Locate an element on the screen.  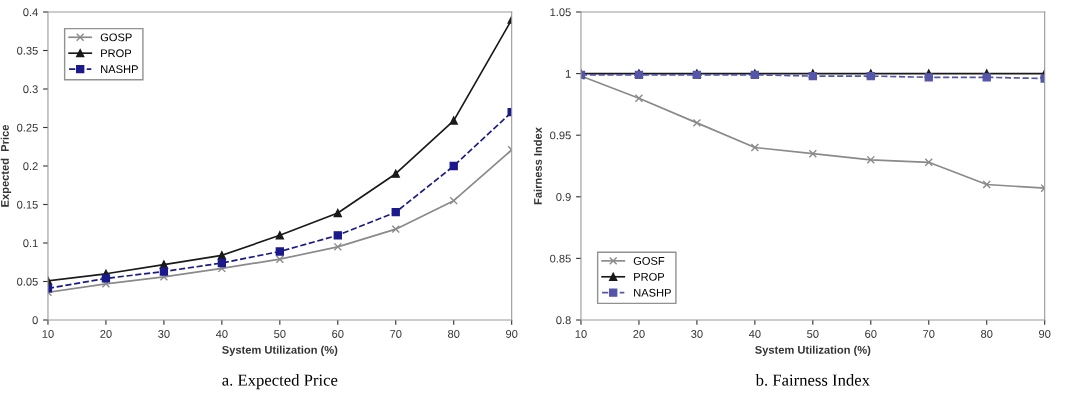
legend-label: GOSF is located at coordinates (649, 261).